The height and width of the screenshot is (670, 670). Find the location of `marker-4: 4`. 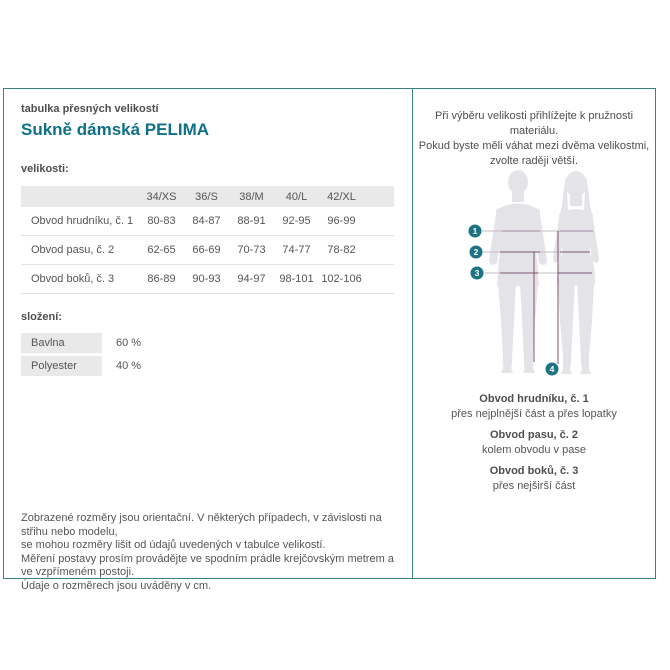

marker-4: 4 is located at coordinates (552, 369).